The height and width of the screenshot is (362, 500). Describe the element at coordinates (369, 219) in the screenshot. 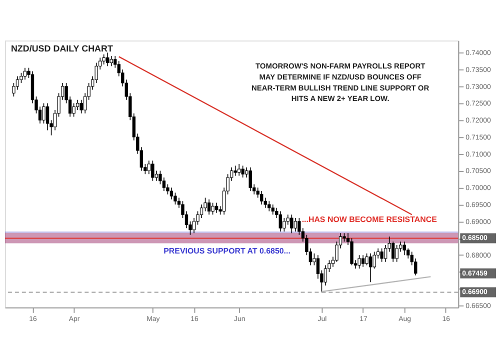

I see `band-label: ...HAS NOW BECOME RESISTANCE` at that location.